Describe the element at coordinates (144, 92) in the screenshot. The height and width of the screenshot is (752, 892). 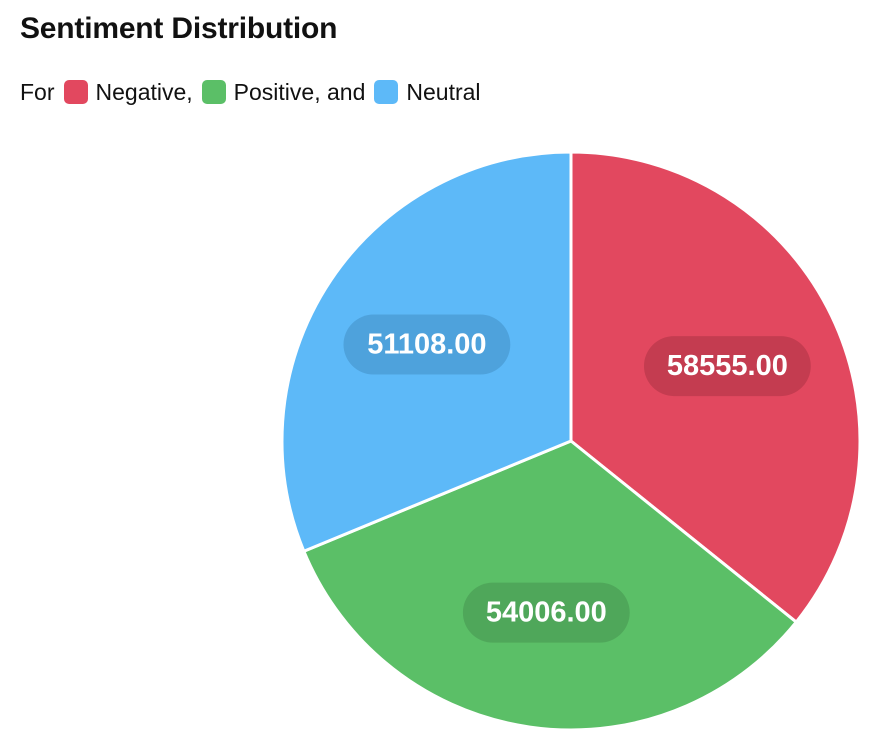
I see `legend-label-negative: Negative,` at that location.